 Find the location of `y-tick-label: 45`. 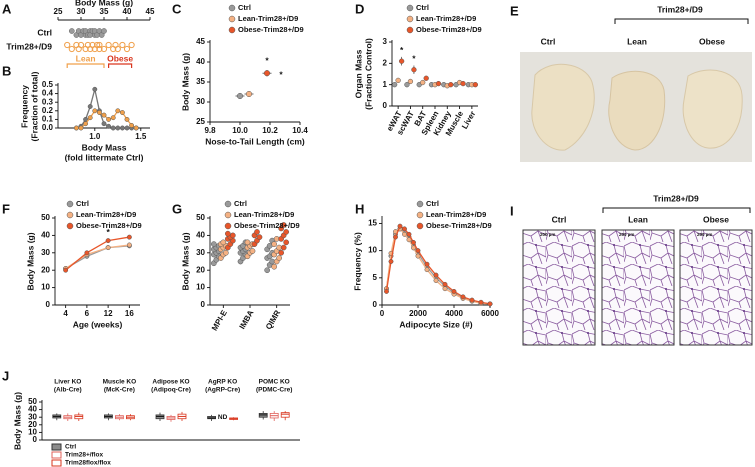

y-tick-label: 45 is located at coordinates (200, 41).